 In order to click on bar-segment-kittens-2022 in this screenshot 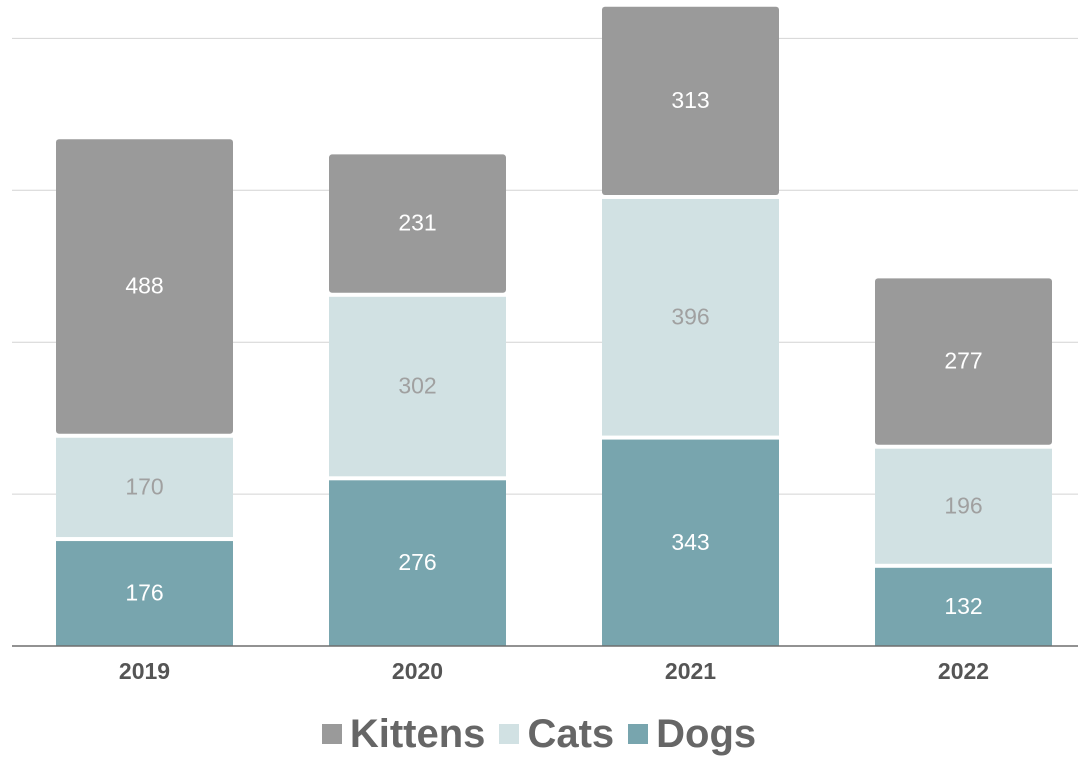, I will do `click(963, 361)`.